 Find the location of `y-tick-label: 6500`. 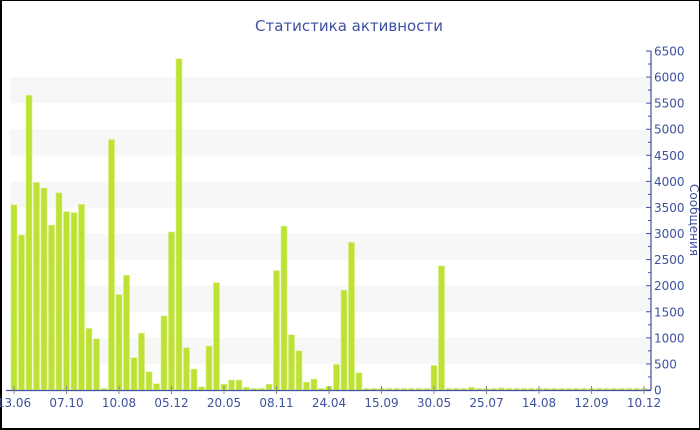

y-tick-label: 6500 is located at coordinates (669, 52).